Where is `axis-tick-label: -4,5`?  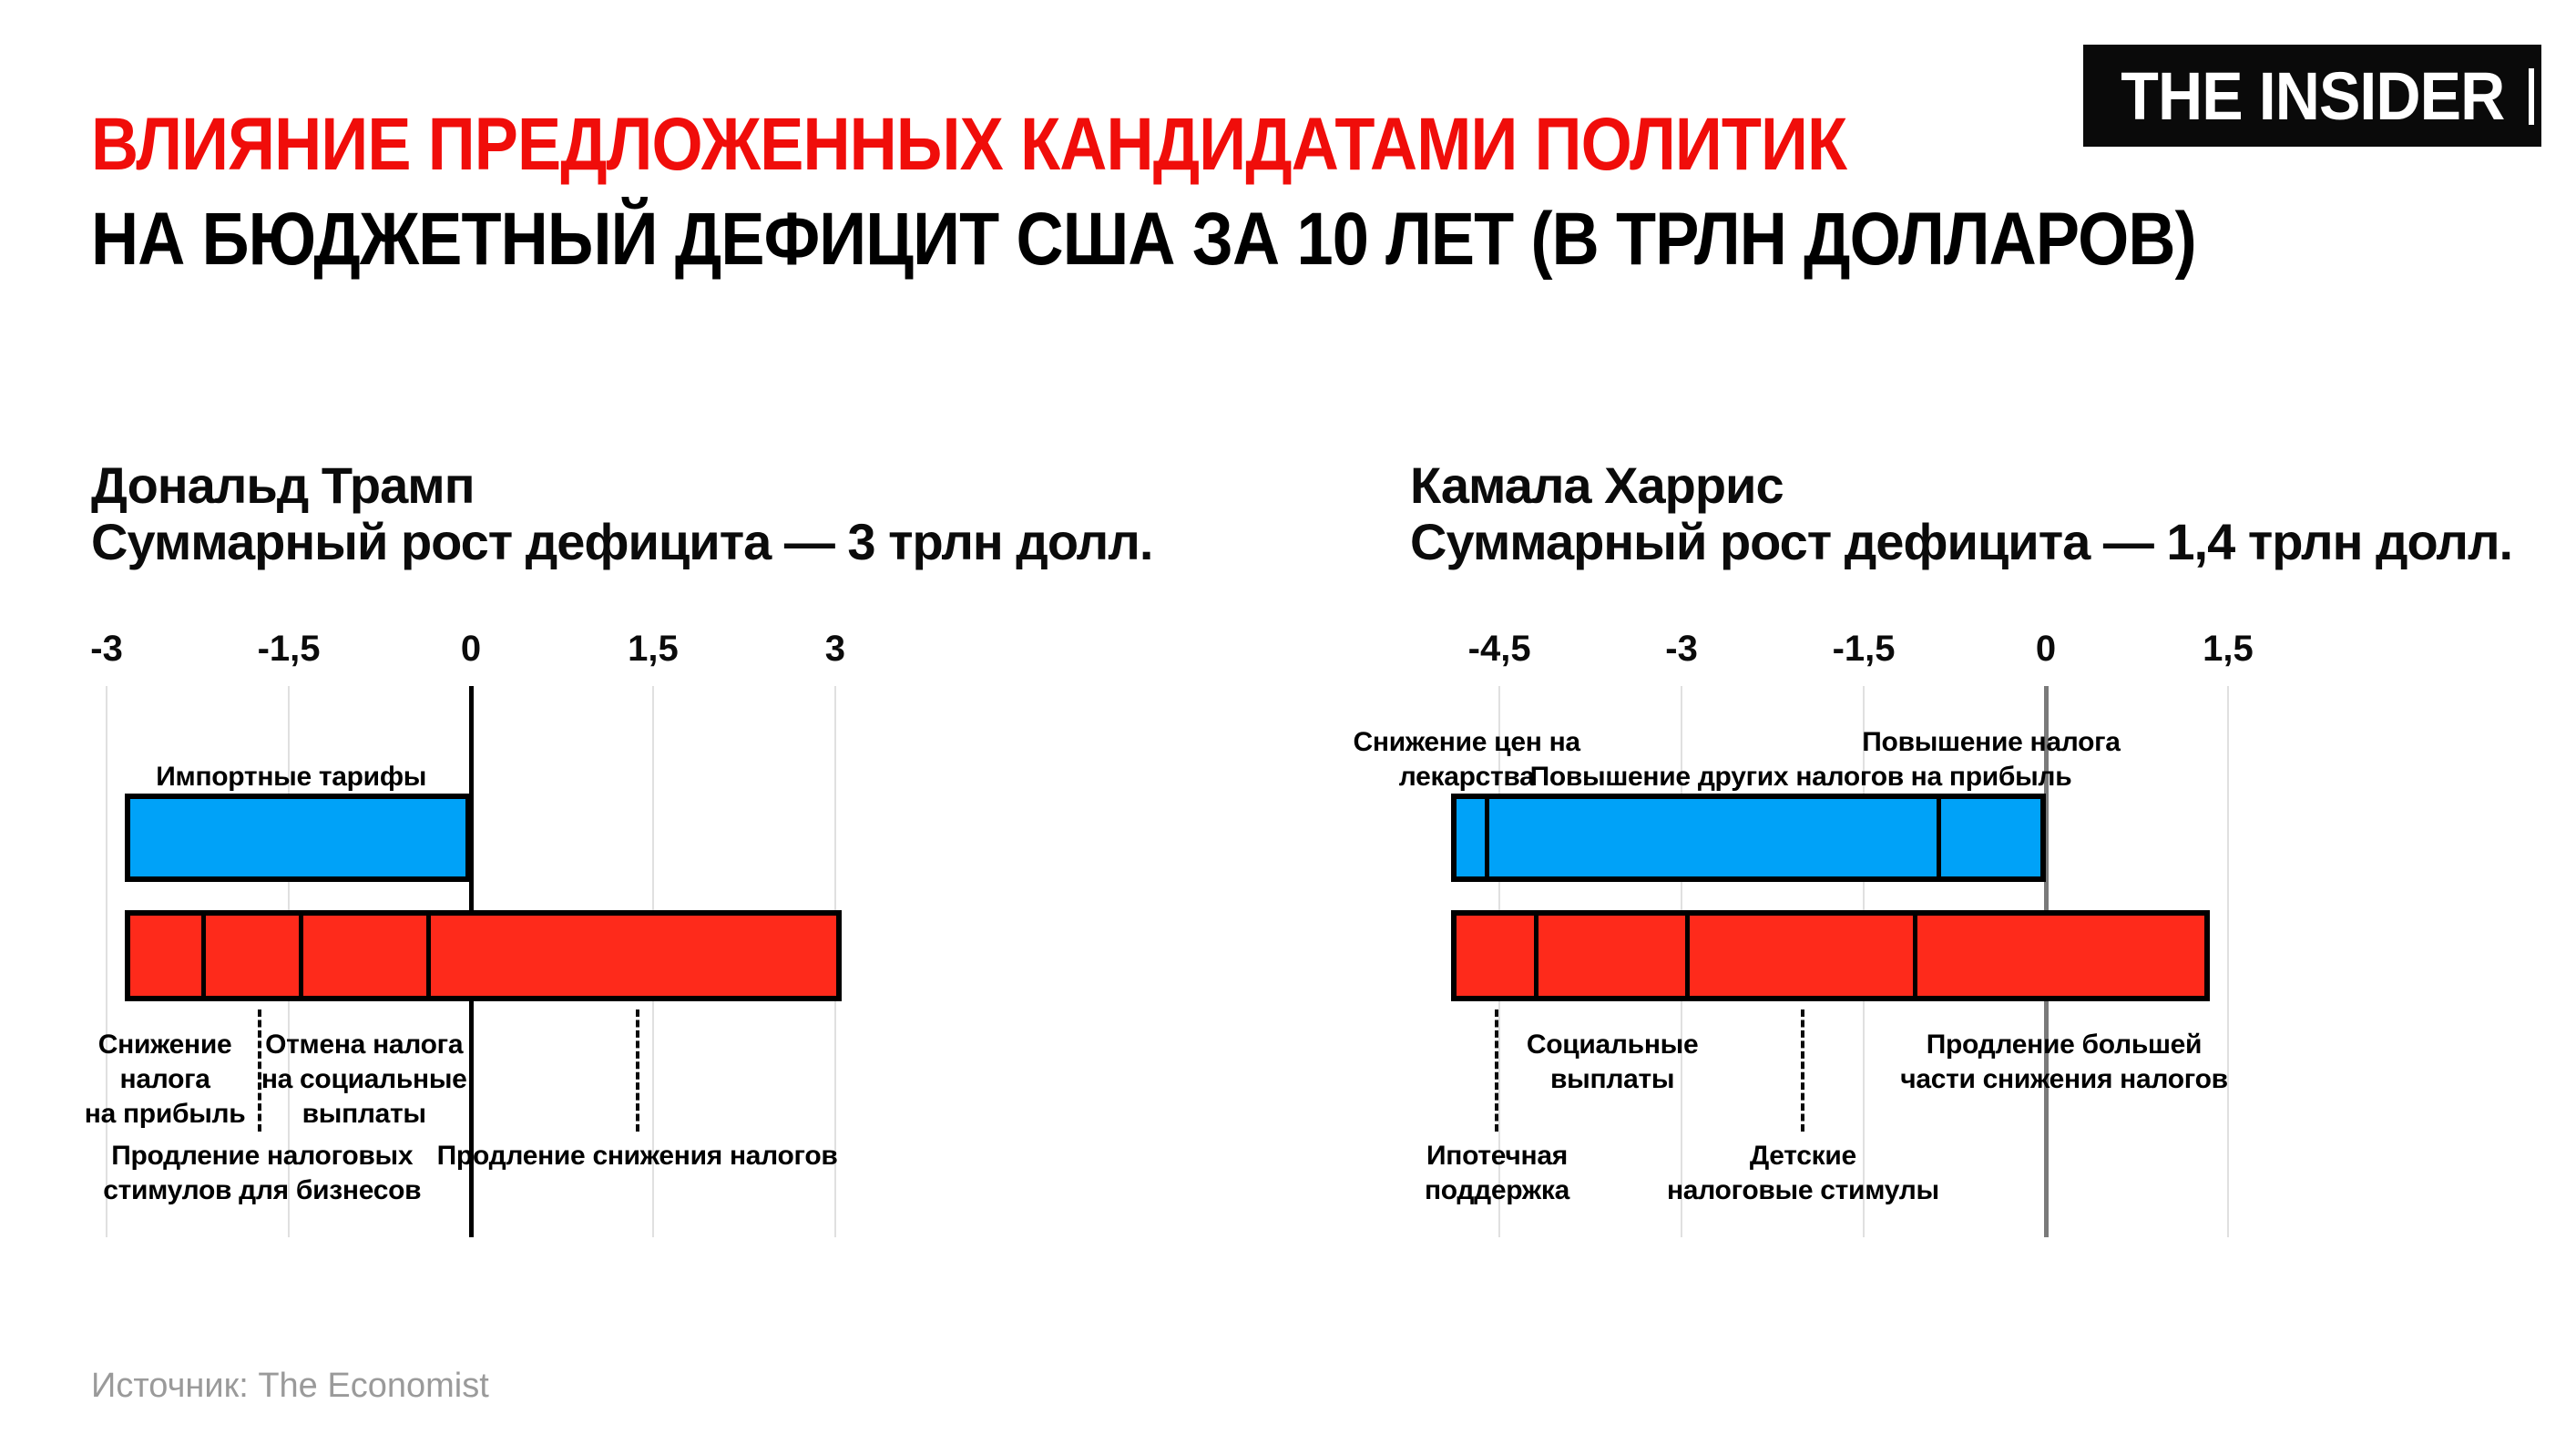
axis-tick-label: -4,5 is located at coordinates (1499, 649).